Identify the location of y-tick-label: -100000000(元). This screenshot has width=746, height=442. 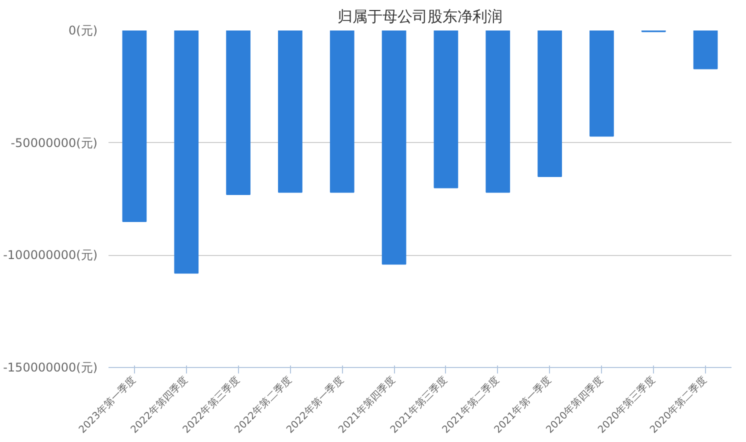
(50, 255).